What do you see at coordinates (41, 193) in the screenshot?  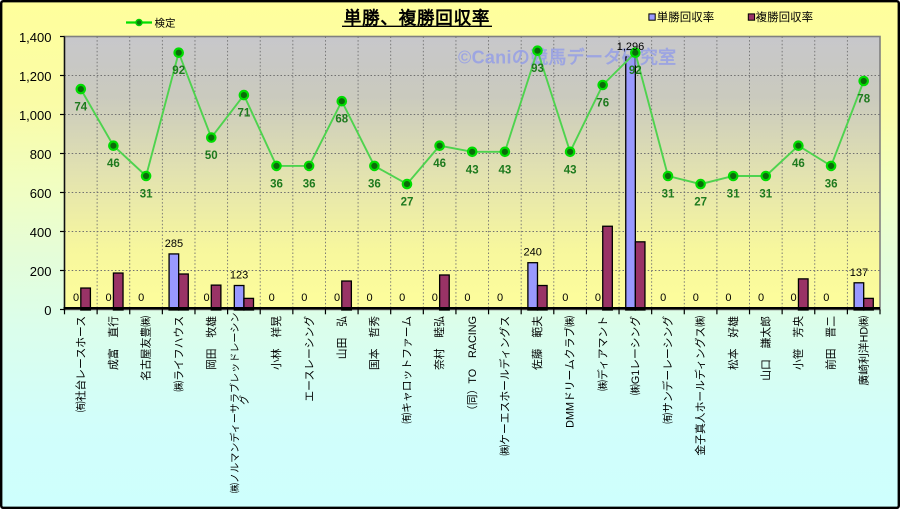 I see `svg-text: 600` at bounding box center [41, 193].